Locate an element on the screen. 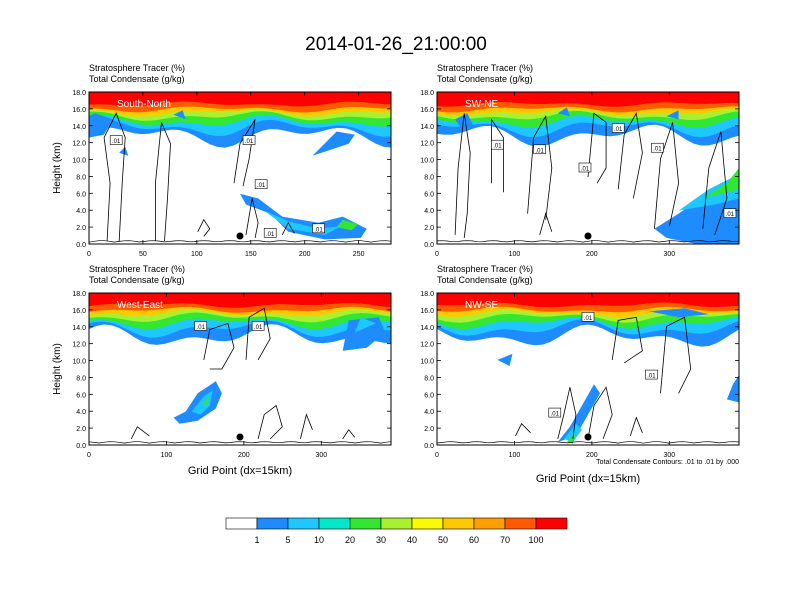 The image size is (792, 612). plot-fill: .01 .01 .01 .01 .01 is located at coordinates (240, 168).